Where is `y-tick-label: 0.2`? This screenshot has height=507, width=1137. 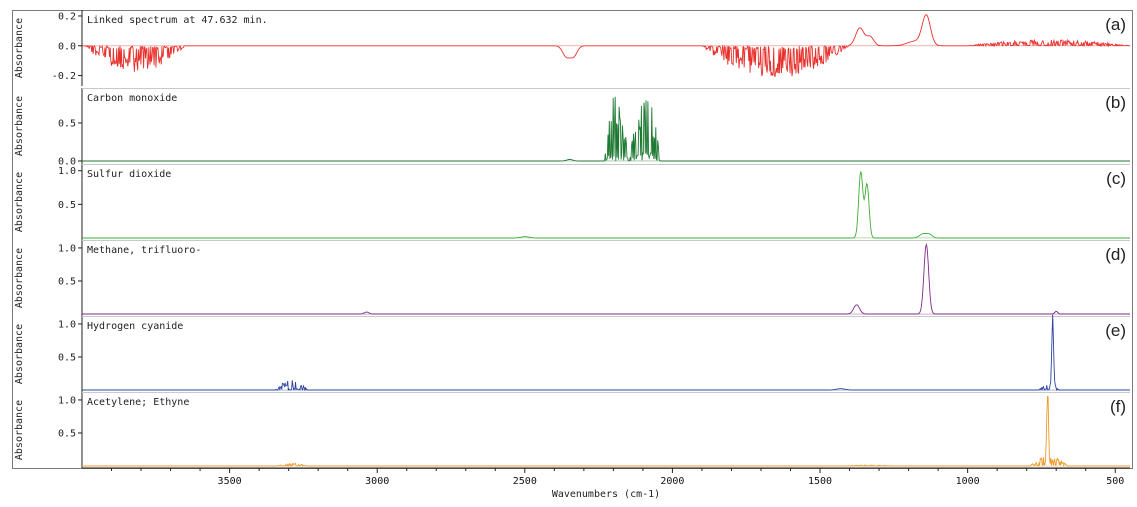
y-tick-label: 0.2 is located at coordinates (67, 16).